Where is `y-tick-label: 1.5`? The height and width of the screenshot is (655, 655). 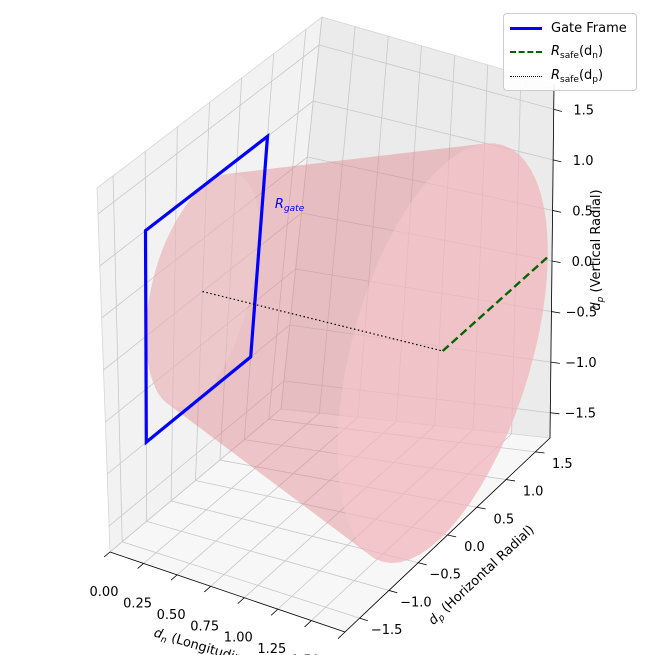
y-tick-label: 1.5 is located at coordinates (562, 464).